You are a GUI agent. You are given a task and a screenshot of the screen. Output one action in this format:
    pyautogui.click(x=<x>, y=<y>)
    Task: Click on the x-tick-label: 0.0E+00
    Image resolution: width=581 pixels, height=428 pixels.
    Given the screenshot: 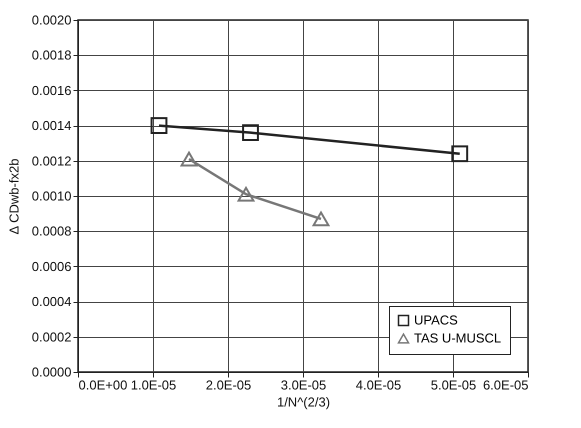 What is the action you would take?
    pyautogui.click(x=103, y=385)
    